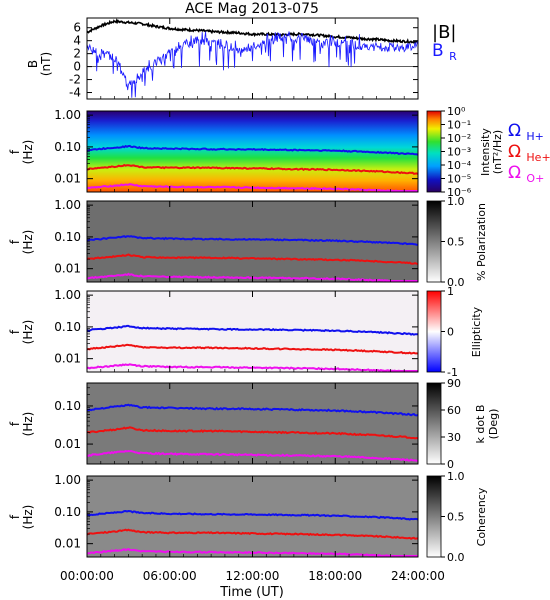  What do you see at coordinates (459, 152) in the screenshot?
I see `colorbar-tick-label: 10⁻³` at bounding box center [459, 152].